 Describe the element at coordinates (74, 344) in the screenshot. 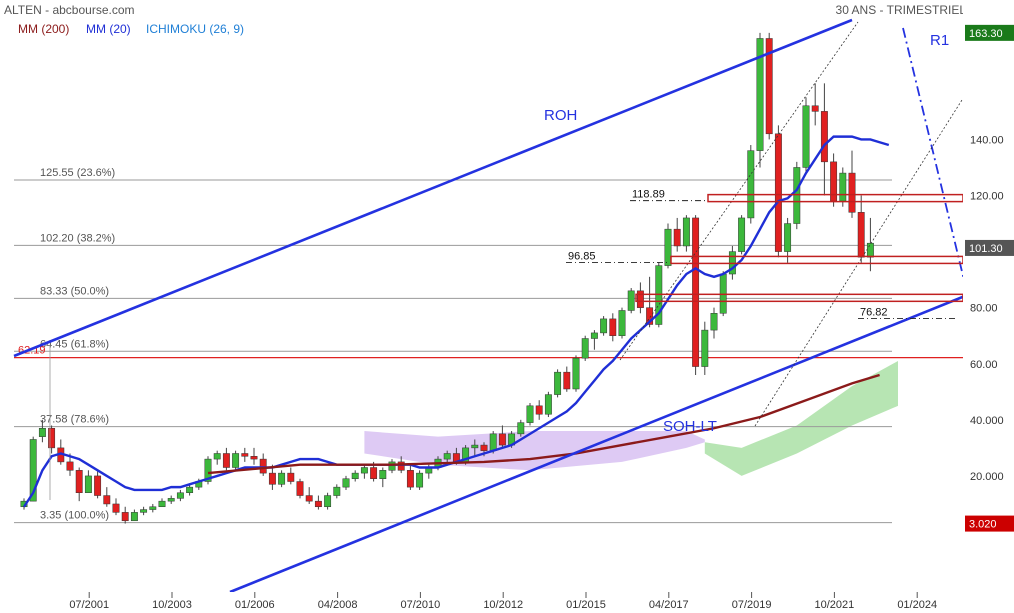

I see `fibonacci-label: 64.45 (61.8%)` at that location.